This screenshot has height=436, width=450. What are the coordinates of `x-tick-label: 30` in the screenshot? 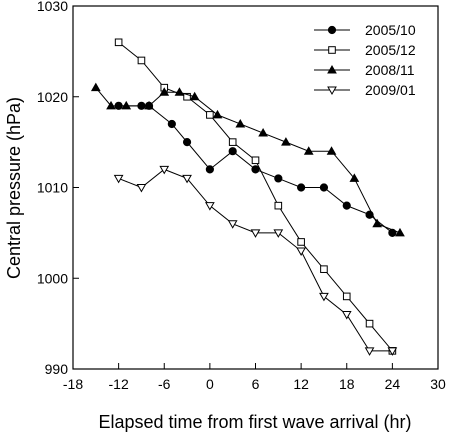 It's located at (438, 384).